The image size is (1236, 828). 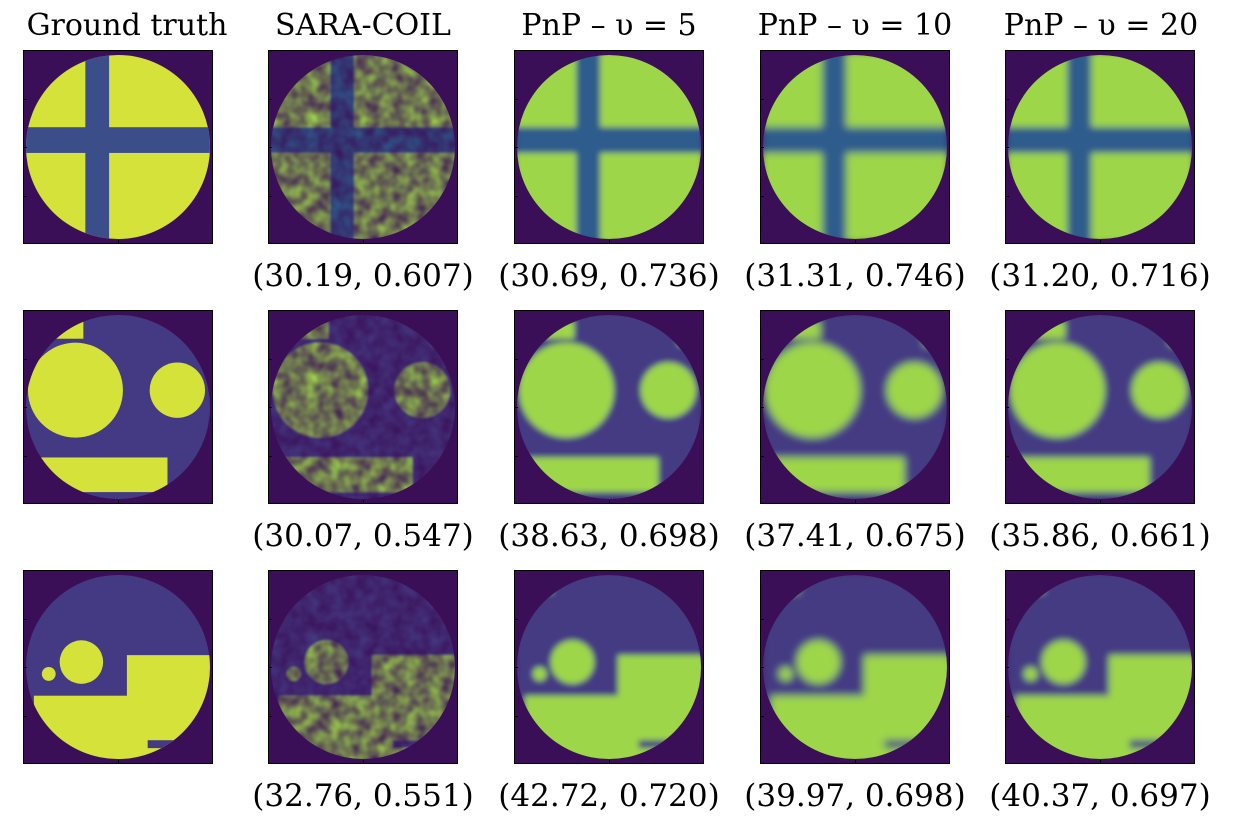 What do you see at coordinates (1101, 25) in the screenshot?
I see `column-title-pnp-20: PnP – υ = 20` at bounding box center [1101, 25].